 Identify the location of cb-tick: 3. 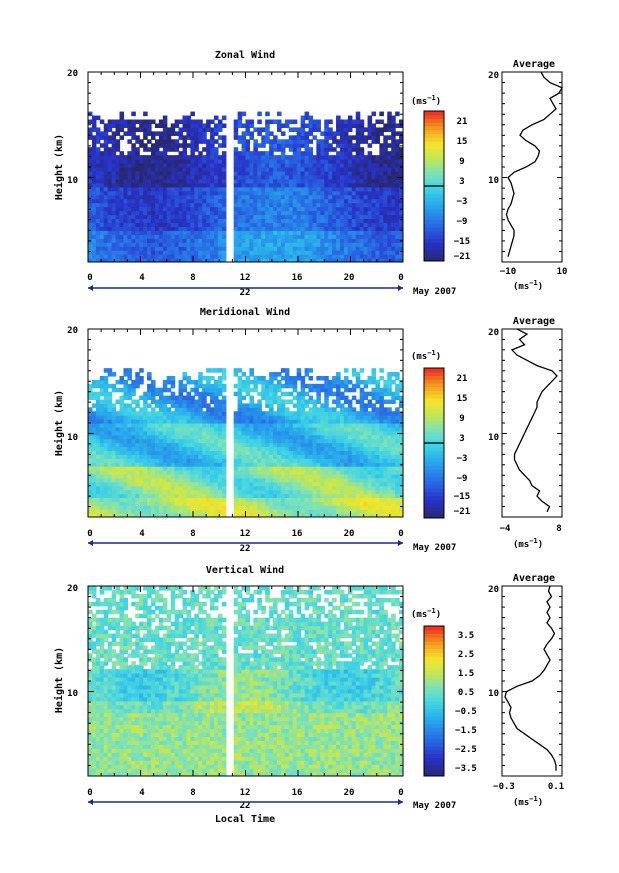
(461, 182).